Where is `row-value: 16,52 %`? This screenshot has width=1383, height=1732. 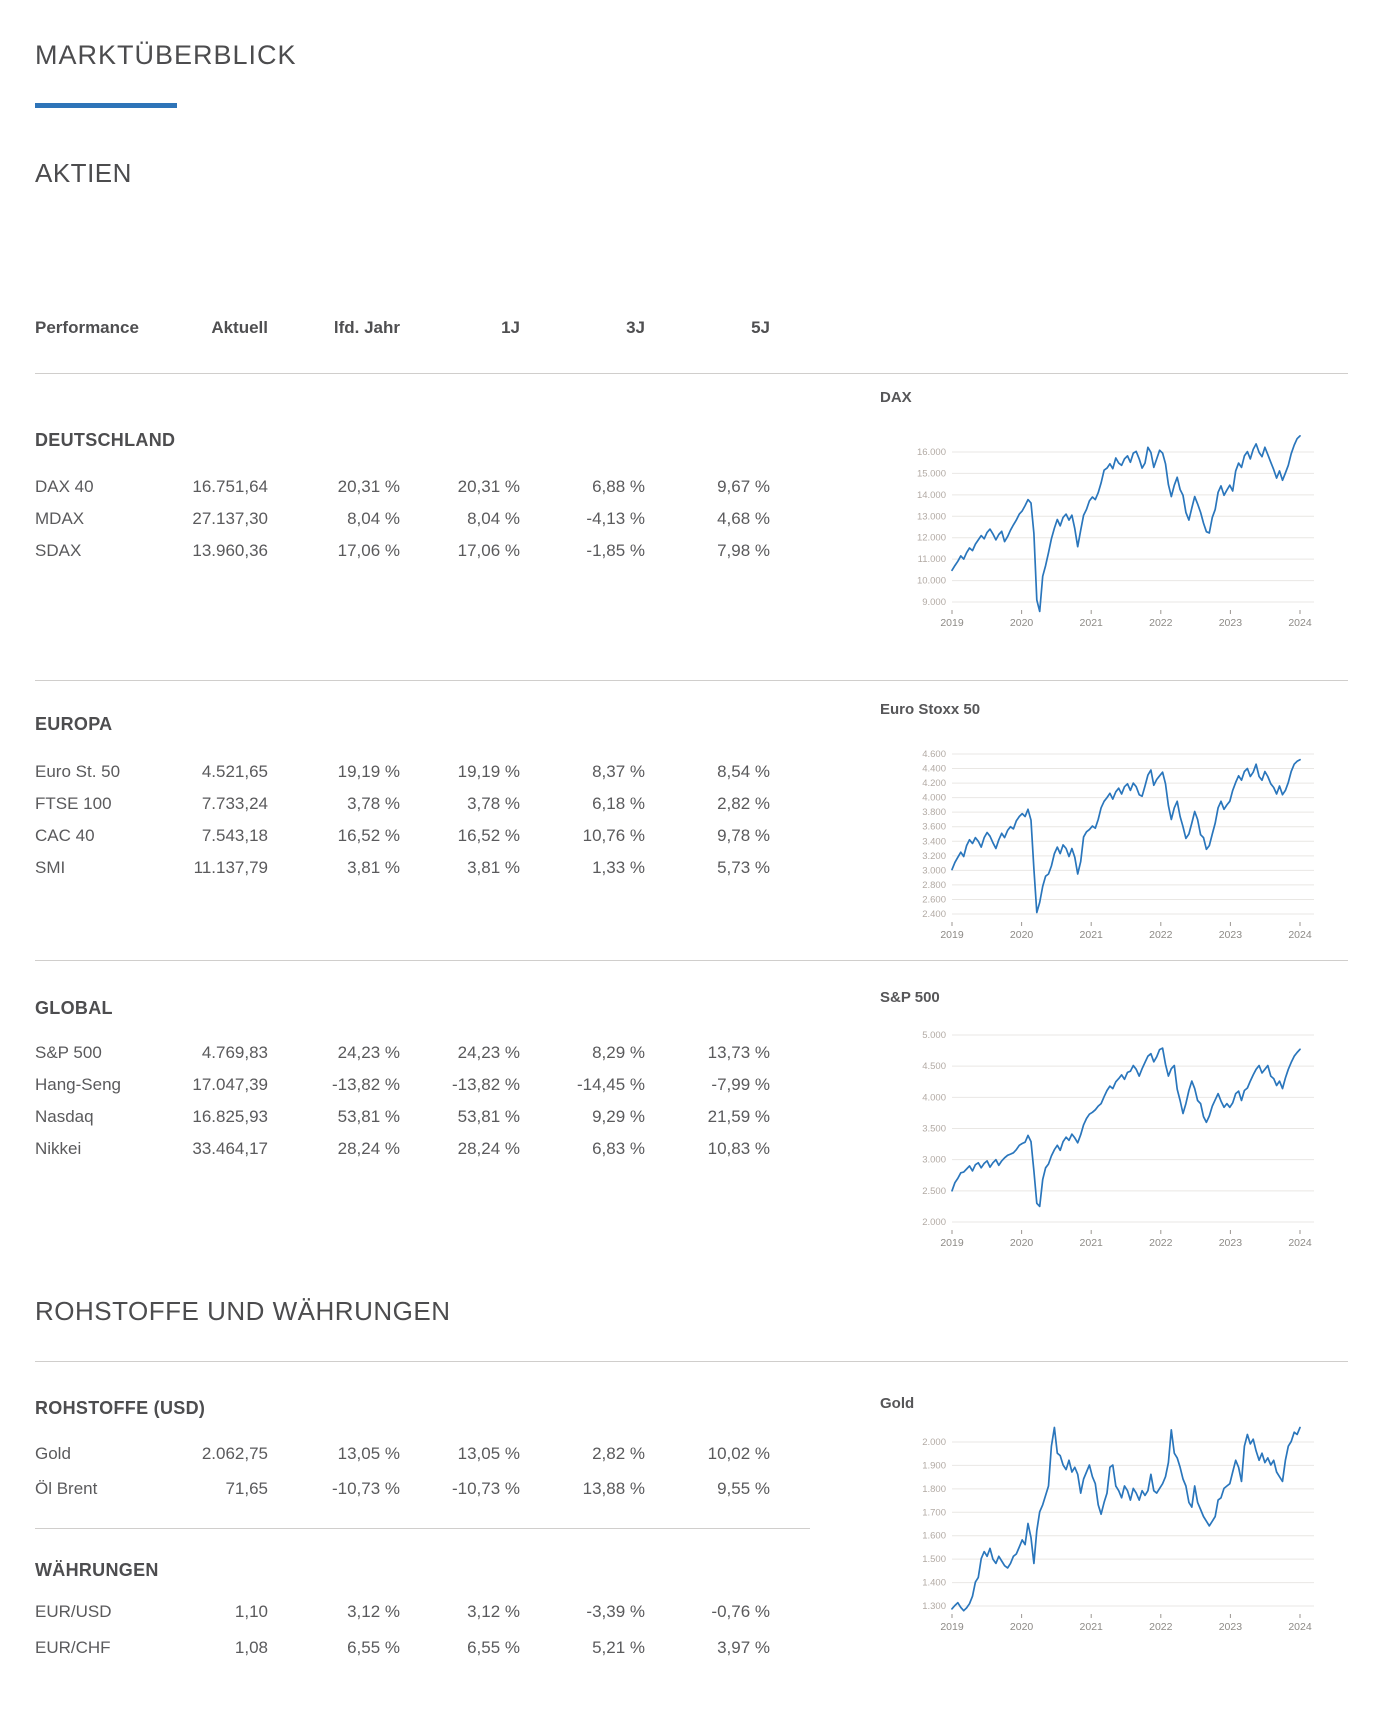 row-value: 16,52 % is located at coordinates (488, 835).